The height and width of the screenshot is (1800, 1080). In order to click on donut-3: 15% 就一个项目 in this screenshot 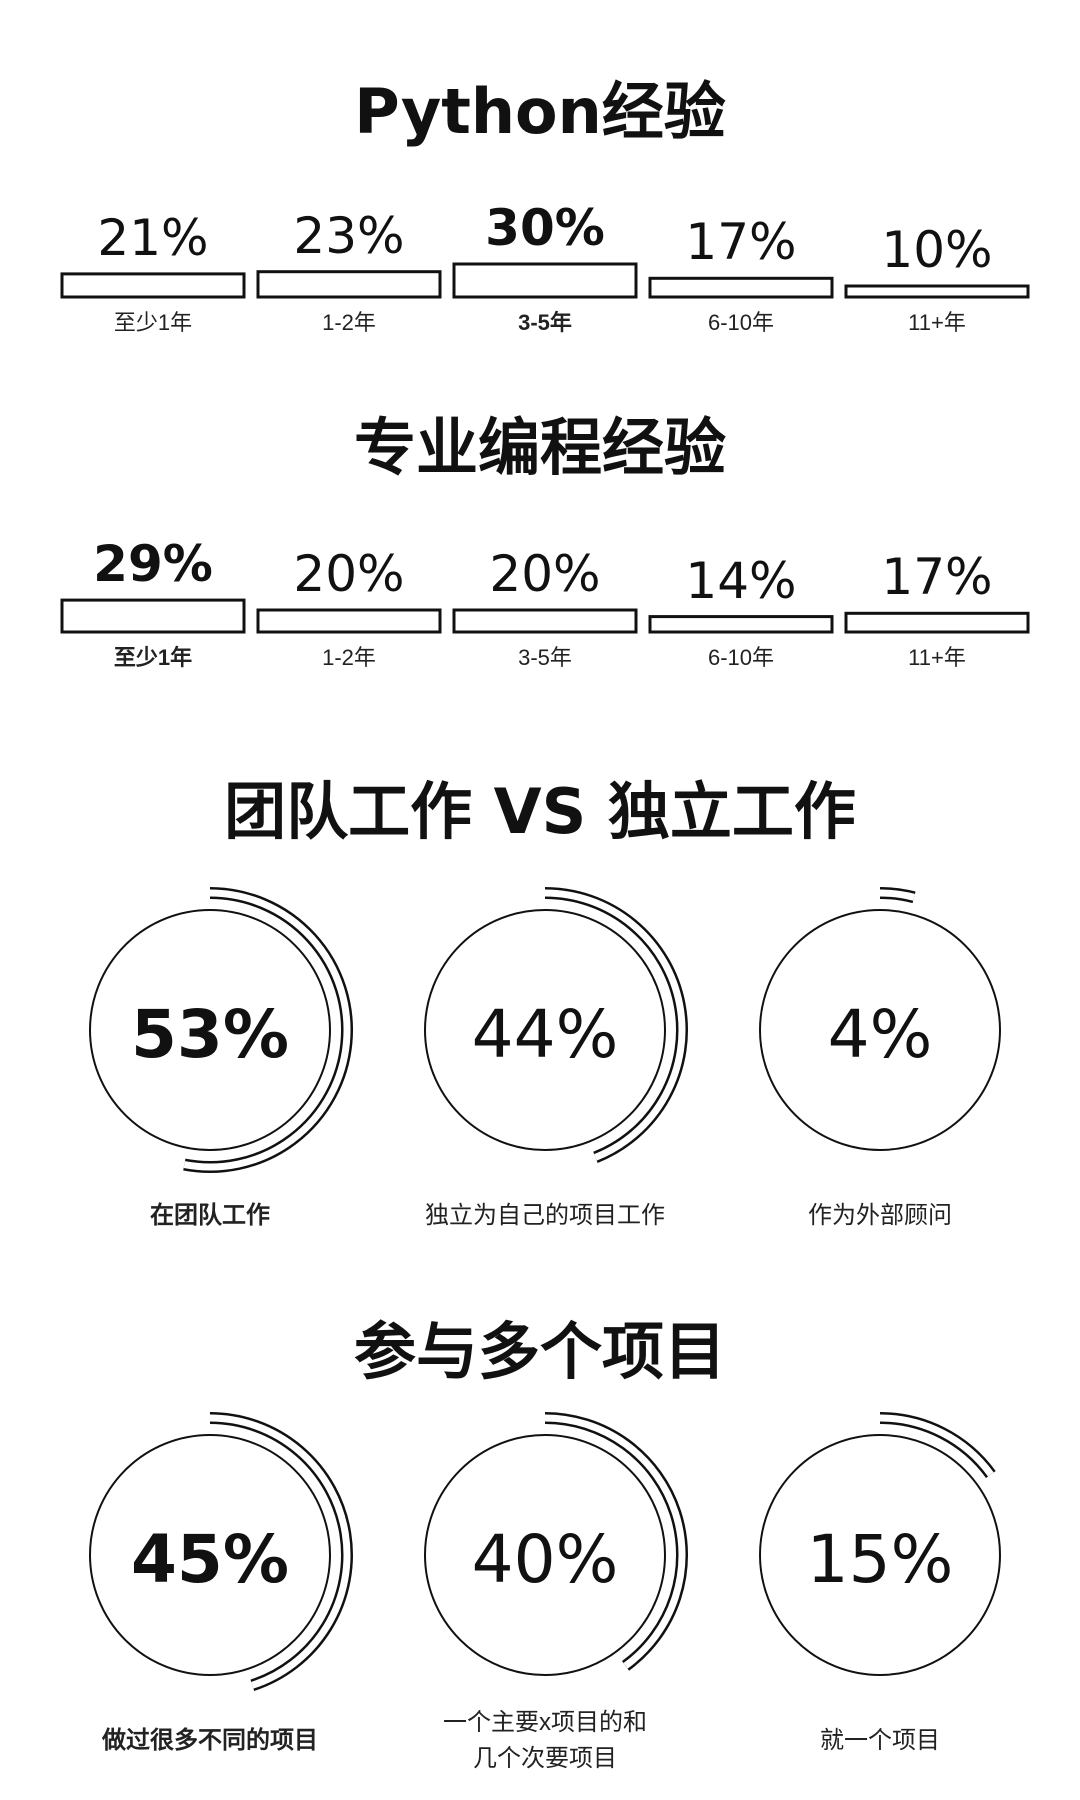, I will do `click(880, 1579)`.